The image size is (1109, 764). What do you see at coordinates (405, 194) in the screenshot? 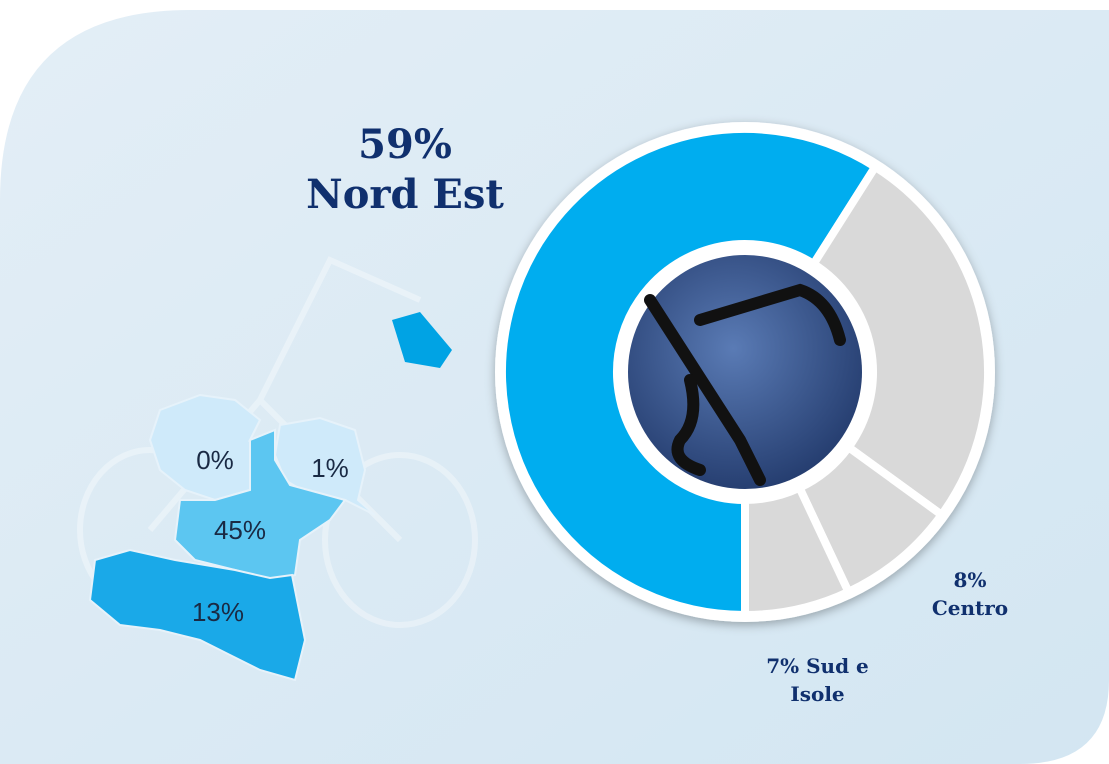
I see `category-label: Nord Est` at bounding box center [405, 194].